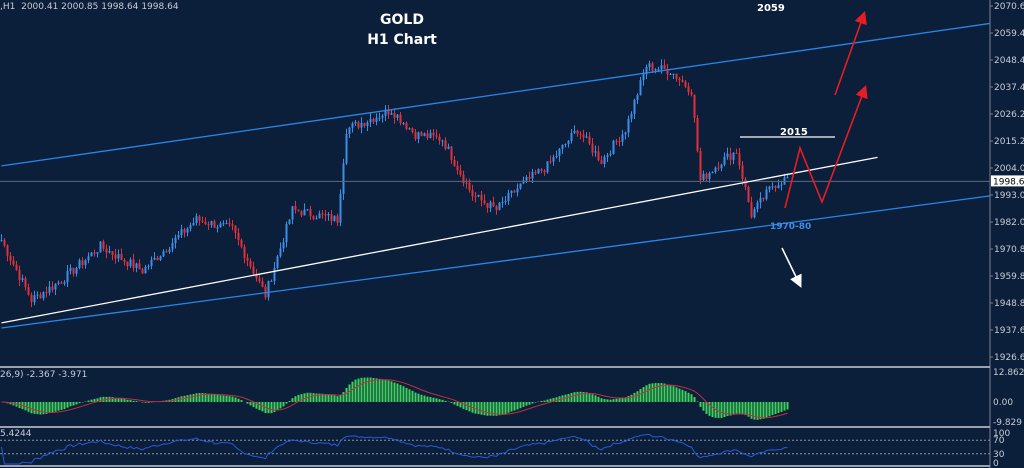  Describe the element at coordinates (8, 7) in the screenshot. I see `symbol-info: ,H1` at that location.